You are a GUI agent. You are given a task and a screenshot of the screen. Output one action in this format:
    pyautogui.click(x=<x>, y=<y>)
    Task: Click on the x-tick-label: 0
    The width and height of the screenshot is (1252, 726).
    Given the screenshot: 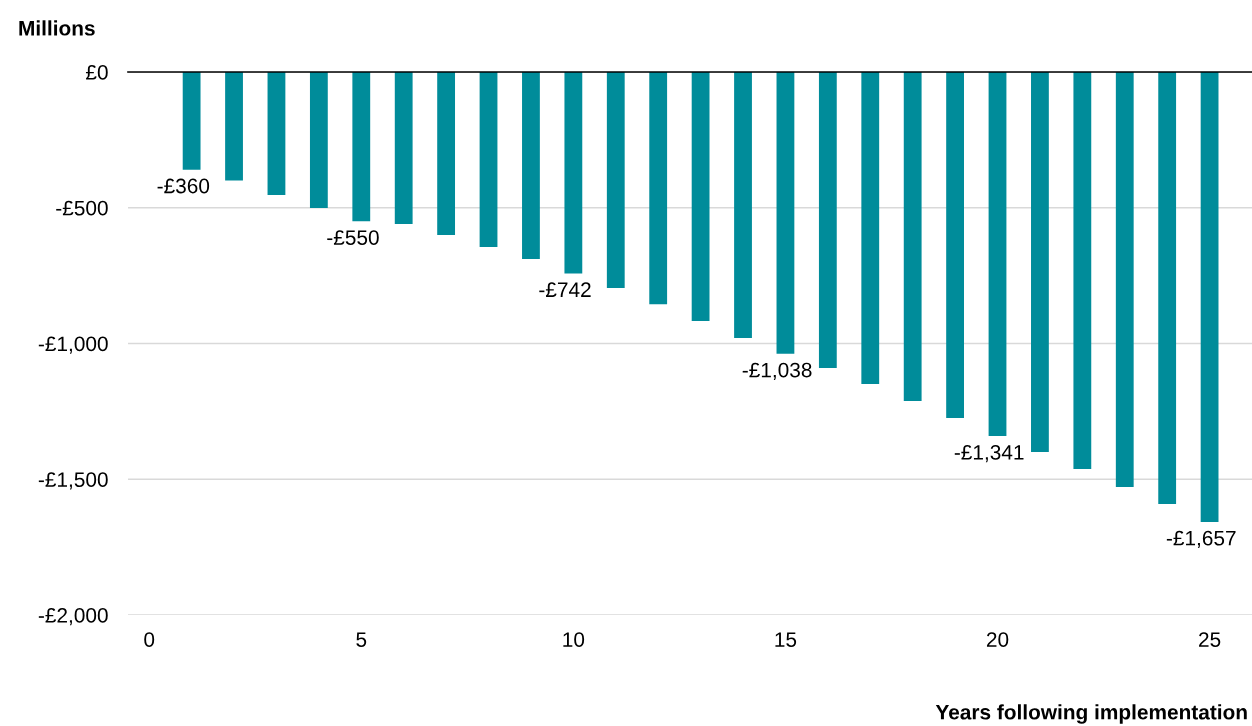 What is the action you would take?
    pyautogui.click(x=149, y=639)
    